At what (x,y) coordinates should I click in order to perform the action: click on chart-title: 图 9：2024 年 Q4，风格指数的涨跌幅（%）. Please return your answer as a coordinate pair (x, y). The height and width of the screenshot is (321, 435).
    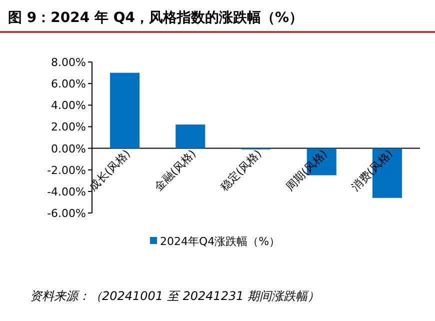
    Looking at the image, I should click on (155, 18).